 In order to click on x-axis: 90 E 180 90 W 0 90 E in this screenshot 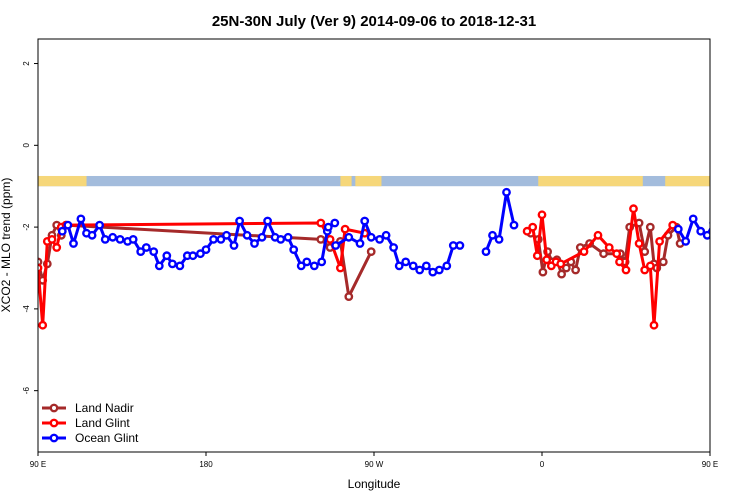, I will do `click(374, 460)`.